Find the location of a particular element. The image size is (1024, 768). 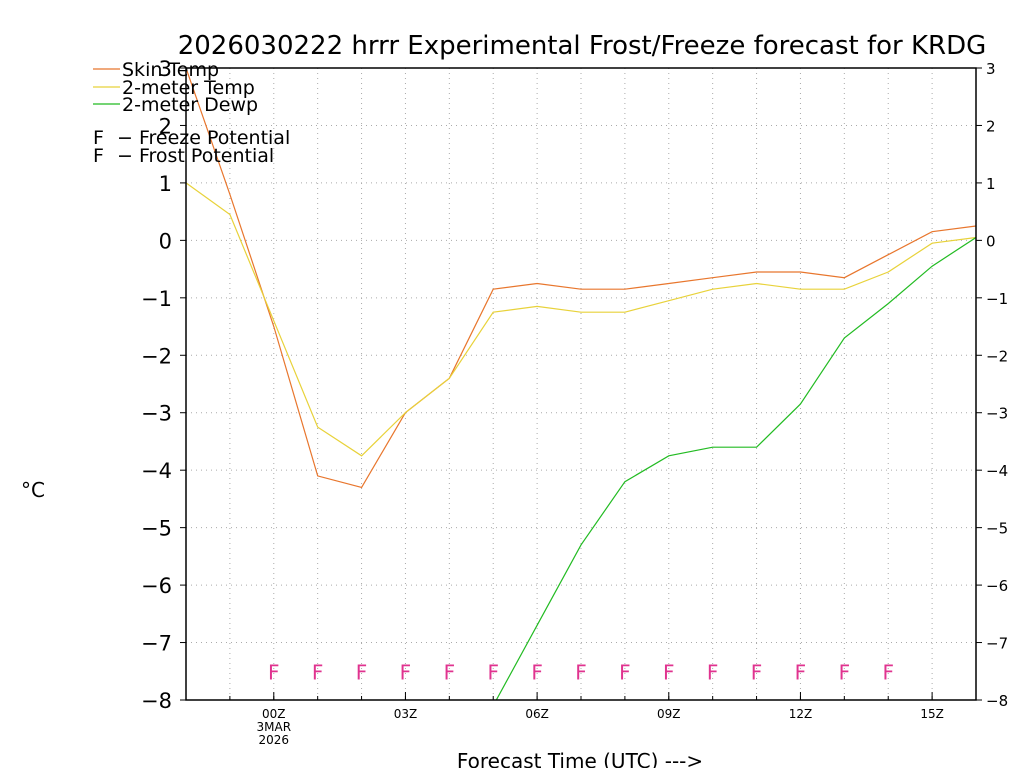

y-tick-label-left: −1 is located at coordinates (156, 299).